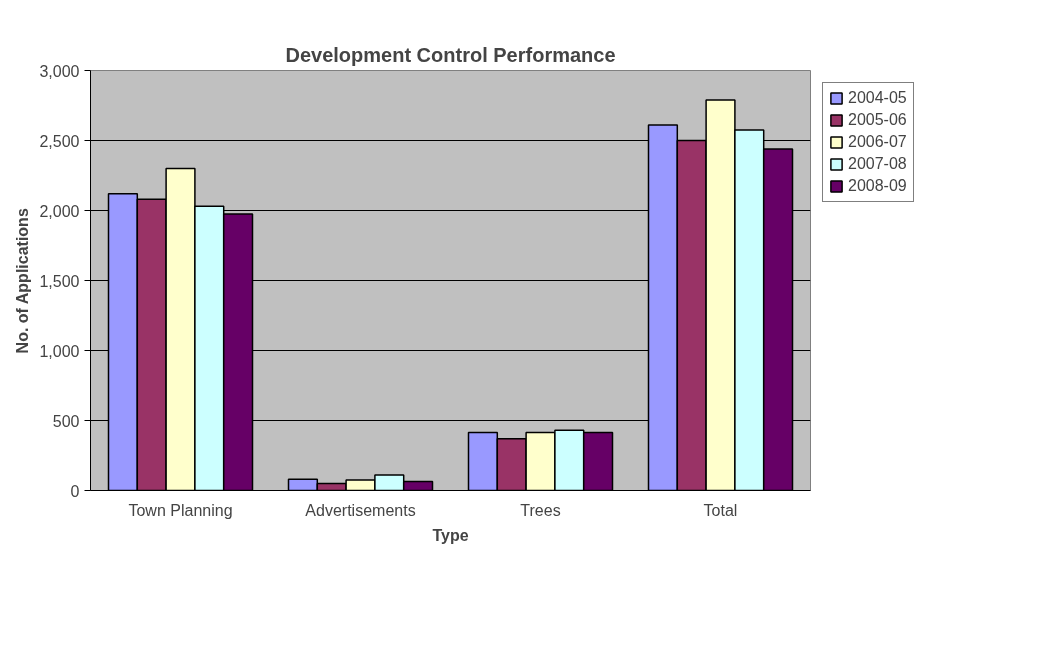 The width and height of the screenshot is (1056, 668). What do you see at coordinates (66, 421) in the screenshot?
I see `y-tick-label: 500` at bounding box center [66, 421].